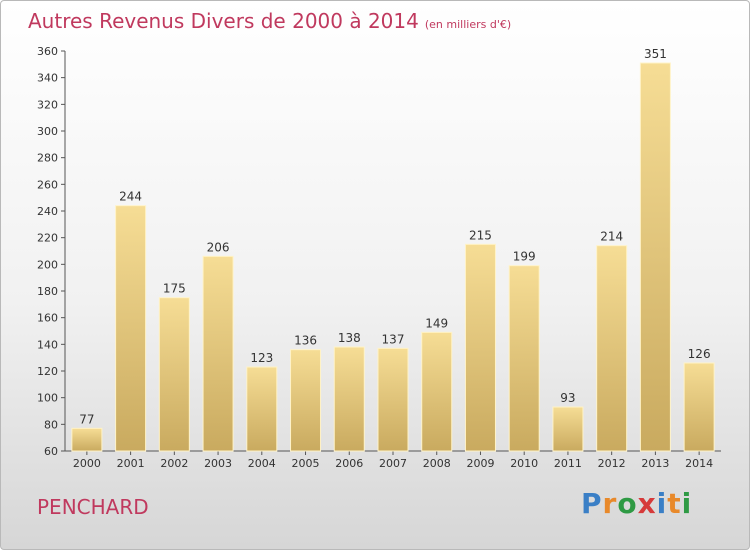 This screenshot has height=550, width=750. I want to click on x-tick-label: 2009, so click(480, 463).